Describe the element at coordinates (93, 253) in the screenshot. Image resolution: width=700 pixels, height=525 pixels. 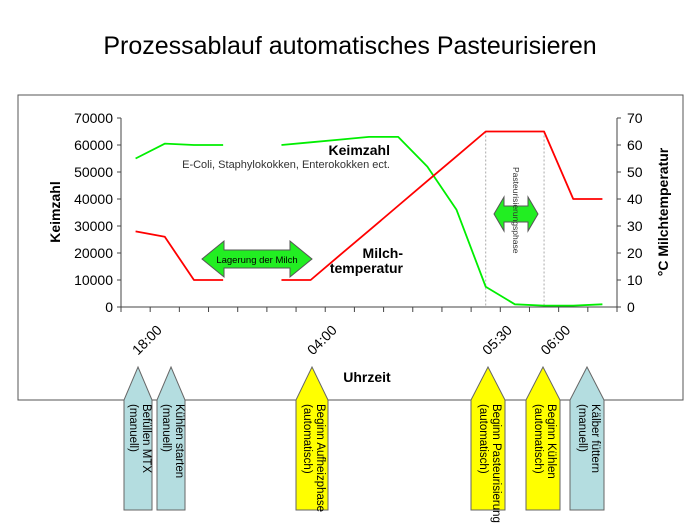
I see `left-tick-label: 20000` at that location.